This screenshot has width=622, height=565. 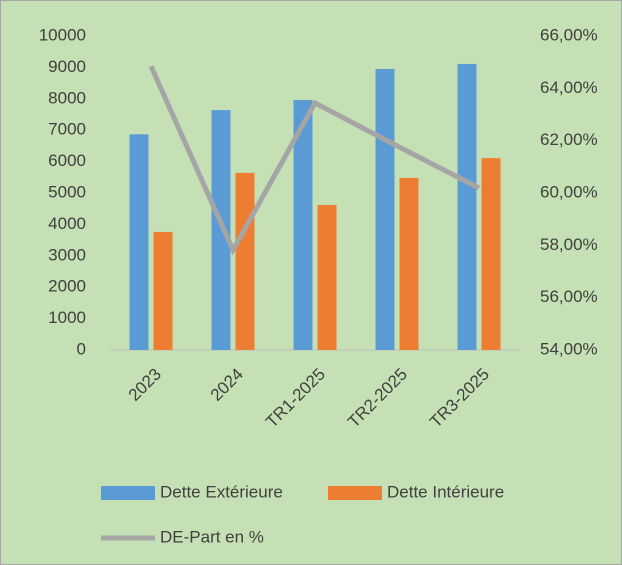 I want to click on y-tick-label: 9000, so click(x=67, y=66).